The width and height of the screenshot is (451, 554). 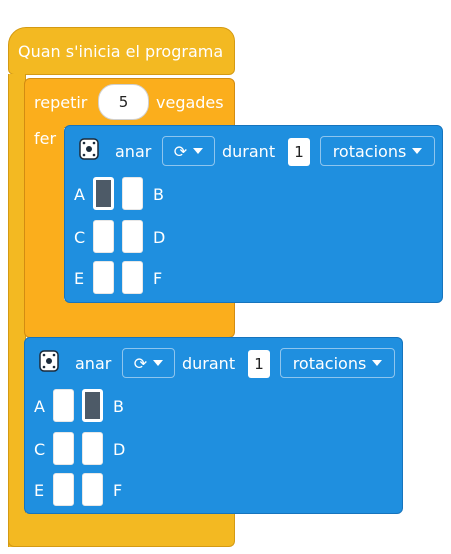 I want to click on repeat-count-input: 5, so click(x=123, y=102).